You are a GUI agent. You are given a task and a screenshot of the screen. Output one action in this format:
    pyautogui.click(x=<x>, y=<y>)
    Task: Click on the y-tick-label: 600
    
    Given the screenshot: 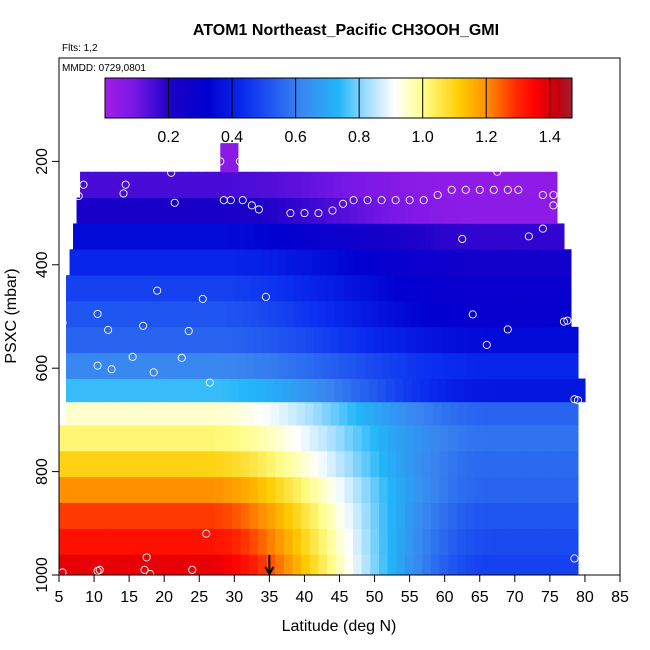 What is the action you would take?
    pyautogui.click(x=42, y=368)
    